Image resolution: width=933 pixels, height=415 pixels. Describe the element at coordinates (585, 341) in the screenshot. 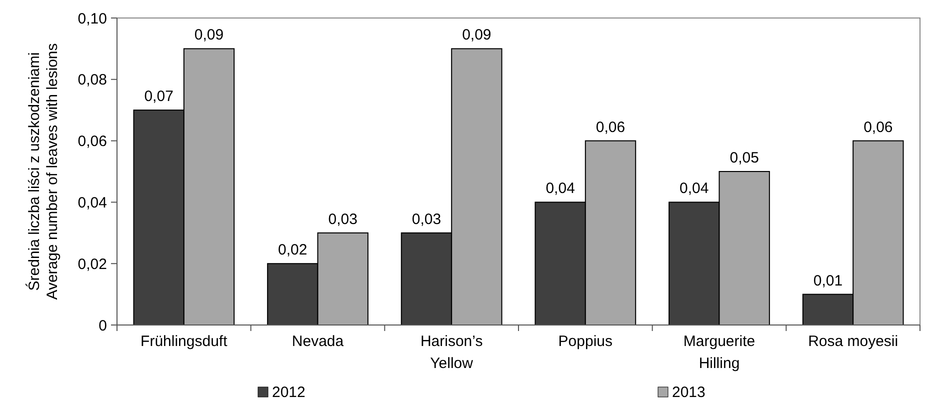

I see `x-tick-label: Poppius` at that location.